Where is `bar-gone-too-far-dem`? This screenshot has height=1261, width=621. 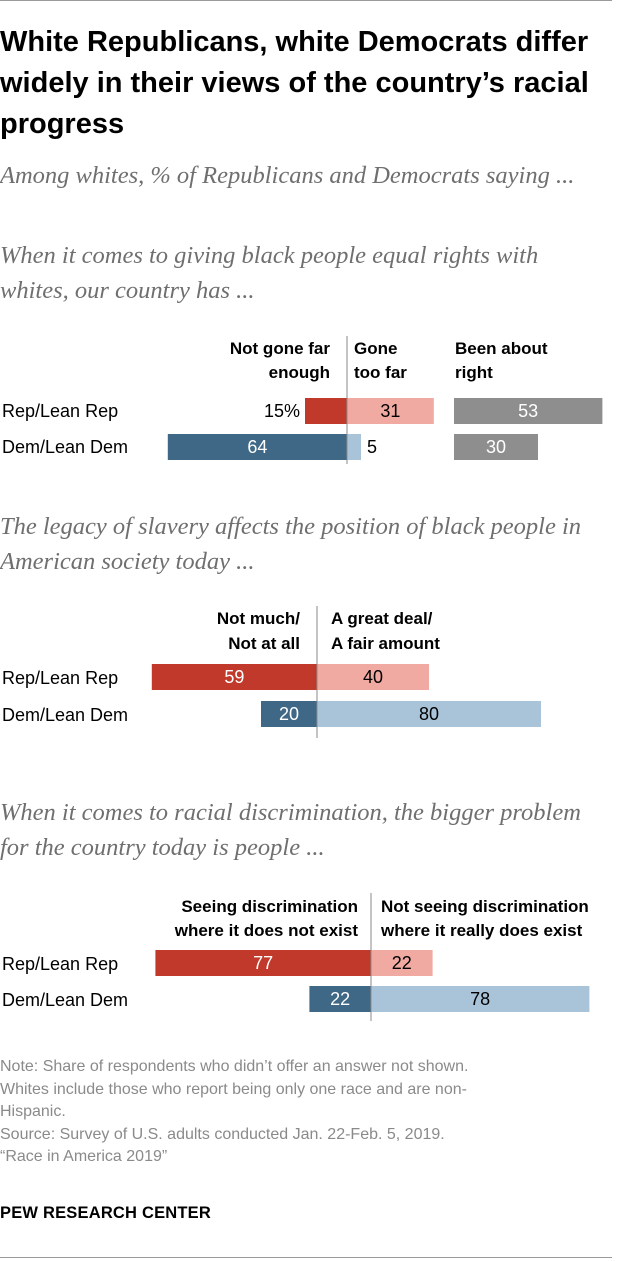 bar-gone-too-far-dem is located at coordinates (354, 447).